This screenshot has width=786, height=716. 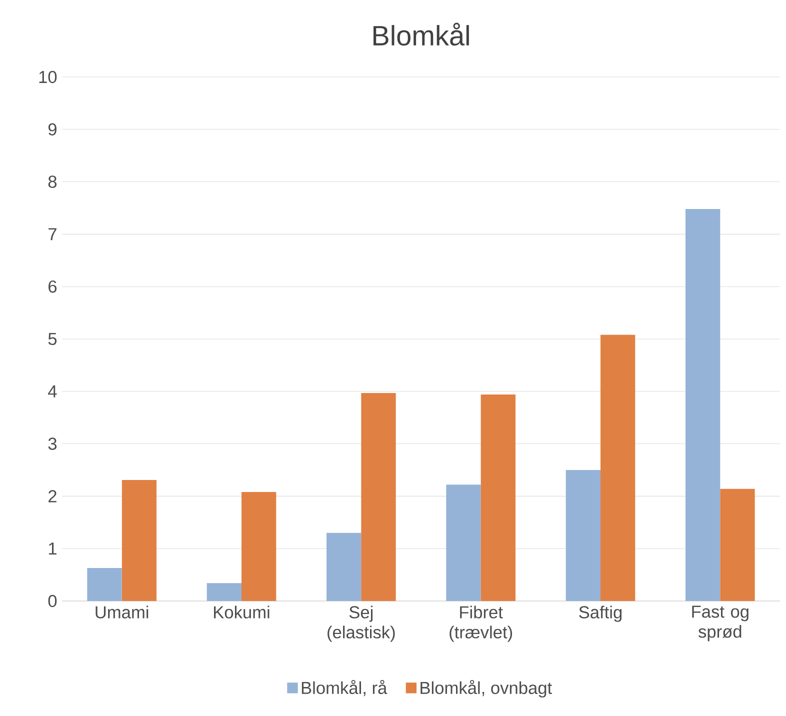 What do you see at coordinates (52, 496) in the screenshot?
I see `y-tick-label: 2` at bounding box center [52, 496].